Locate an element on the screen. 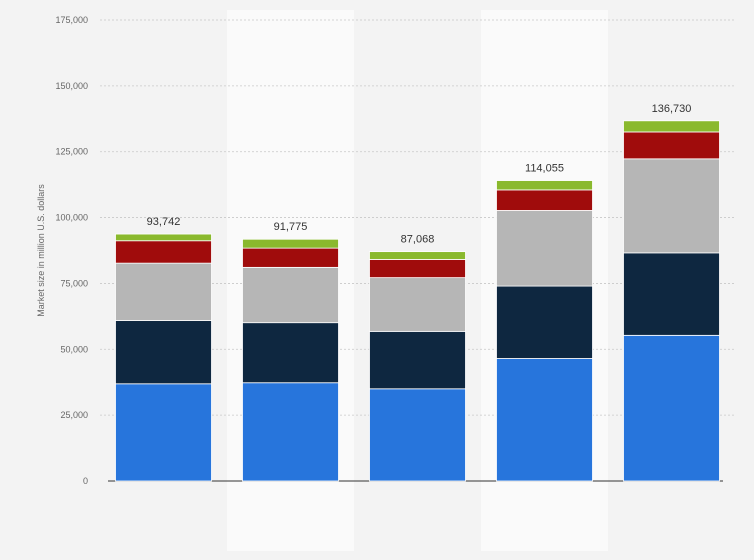 Image resolution: width=754 pixels, height=560 pixels. bar-total-label: 136,730 is located at coordinates (672, 109).